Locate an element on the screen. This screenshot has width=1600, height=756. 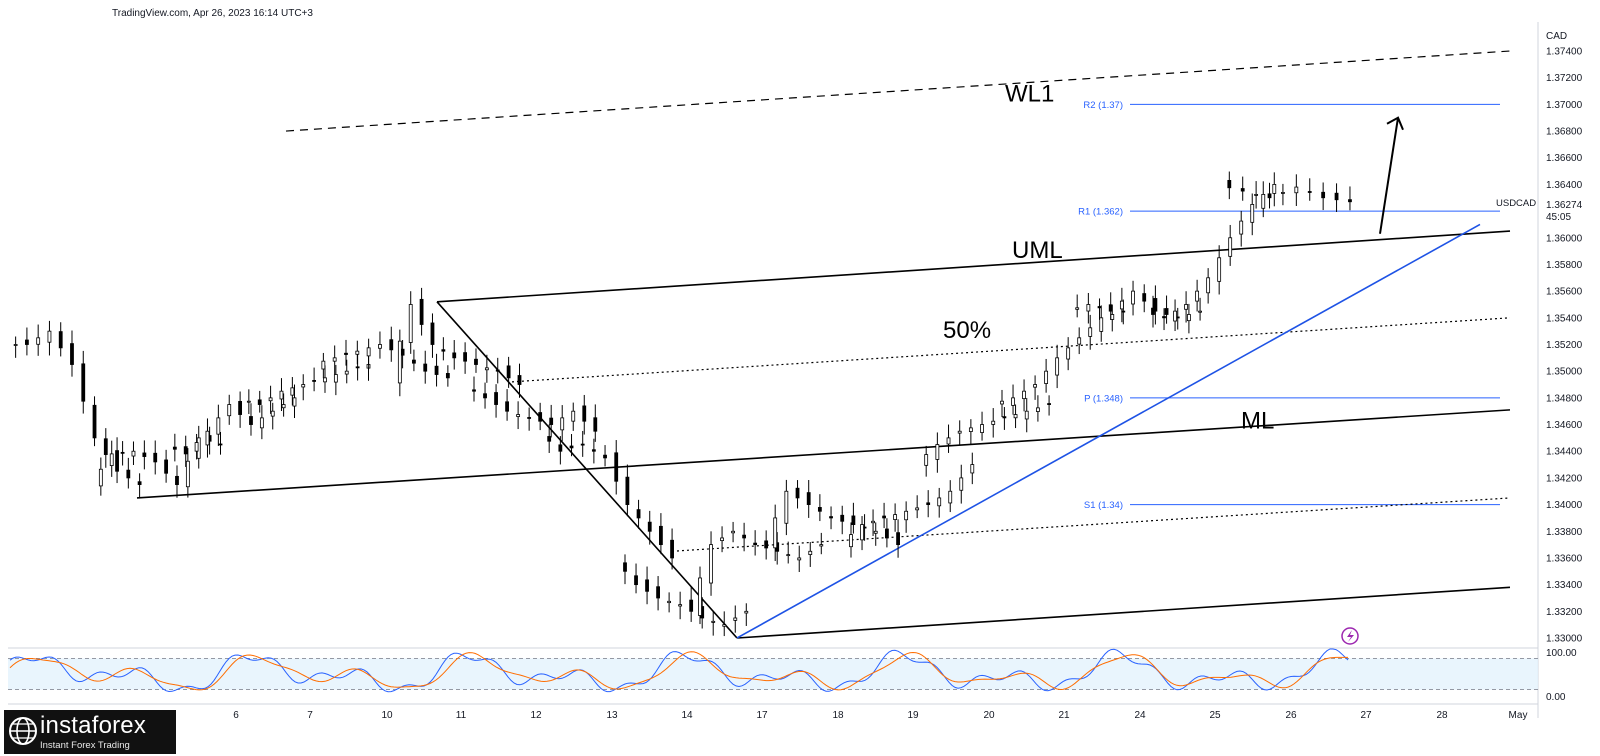
time-tick-label: 13 is located at coordinates (612, 715).